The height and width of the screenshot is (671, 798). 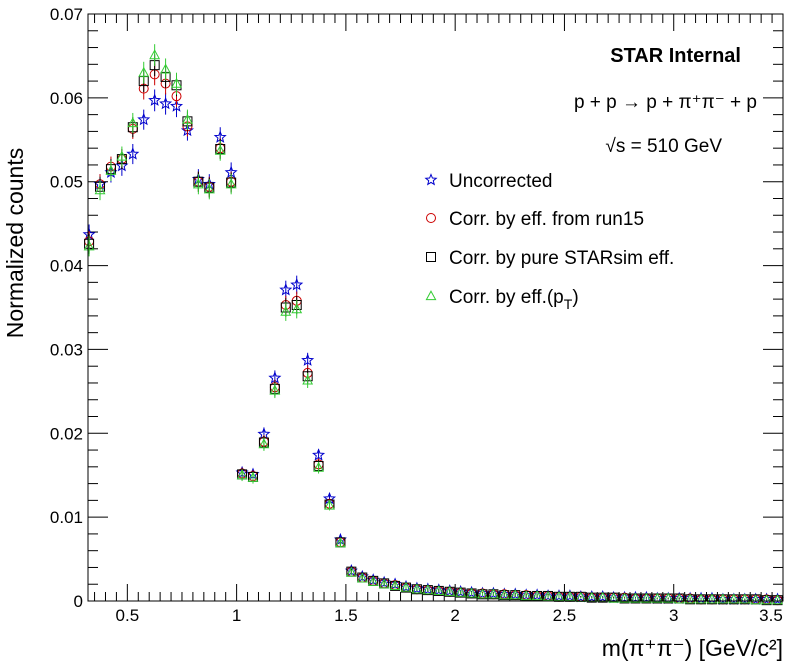 What do you see at coordinates (665, 102) in the screenshot?
I see `process-label: p + p → p + π⁺π⁻ + p` at bounding box center [665, 102].